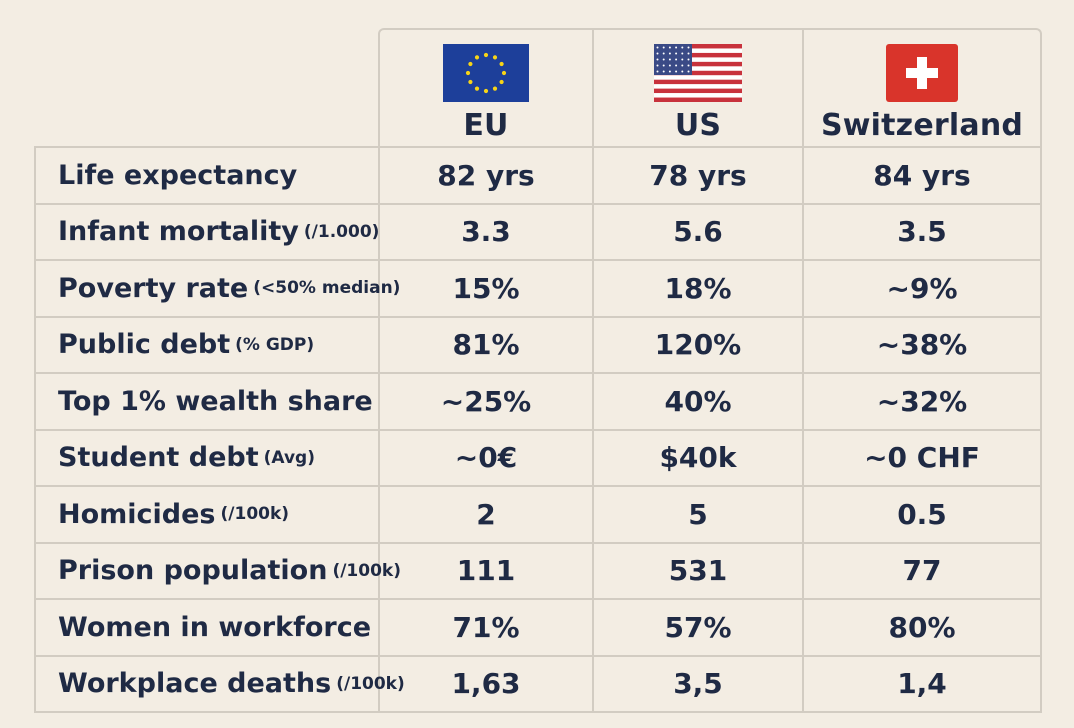 The image size is (1074, 728). Describe the element at coordinates (538, 176) in the screenshot. I see `table-row: Life expectancy 82 yrs 78 yrs 84 yrs` at that location.